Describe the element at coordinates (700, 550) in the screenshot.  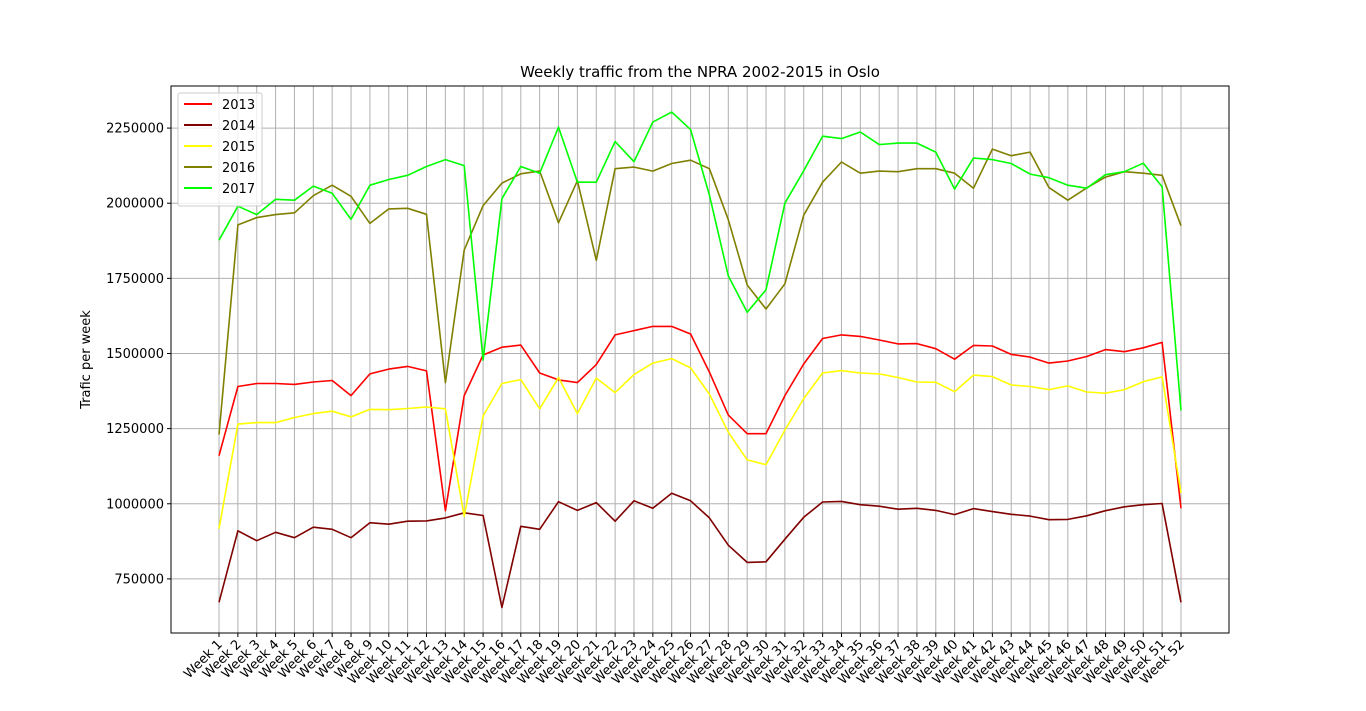
I see `series-line-2014` at that location.